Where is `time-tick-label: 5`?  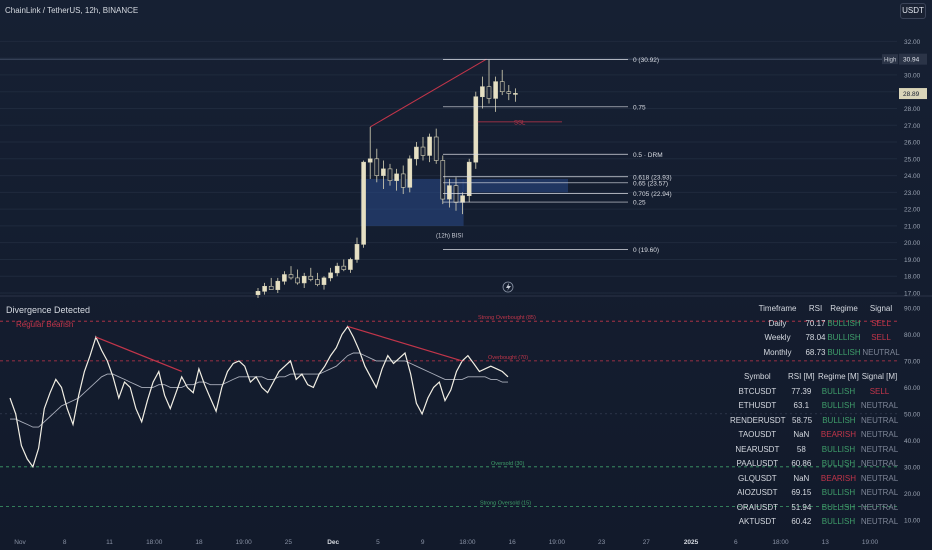 time-tick-label: 5 is located at coordinates (378, 542).